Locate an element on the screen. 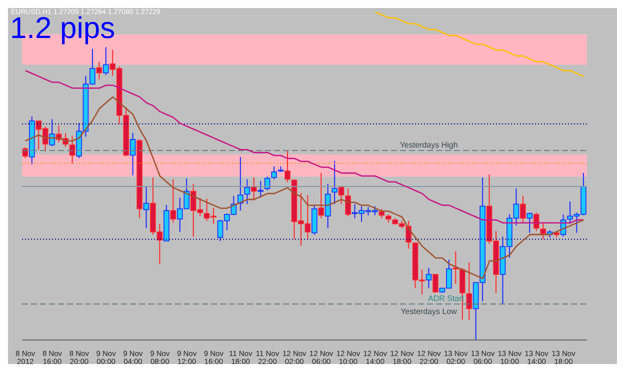 The width and height of the screenshot is (625, 372). ref-line-label: Yesterdays High is located at coordinates (429, 145).